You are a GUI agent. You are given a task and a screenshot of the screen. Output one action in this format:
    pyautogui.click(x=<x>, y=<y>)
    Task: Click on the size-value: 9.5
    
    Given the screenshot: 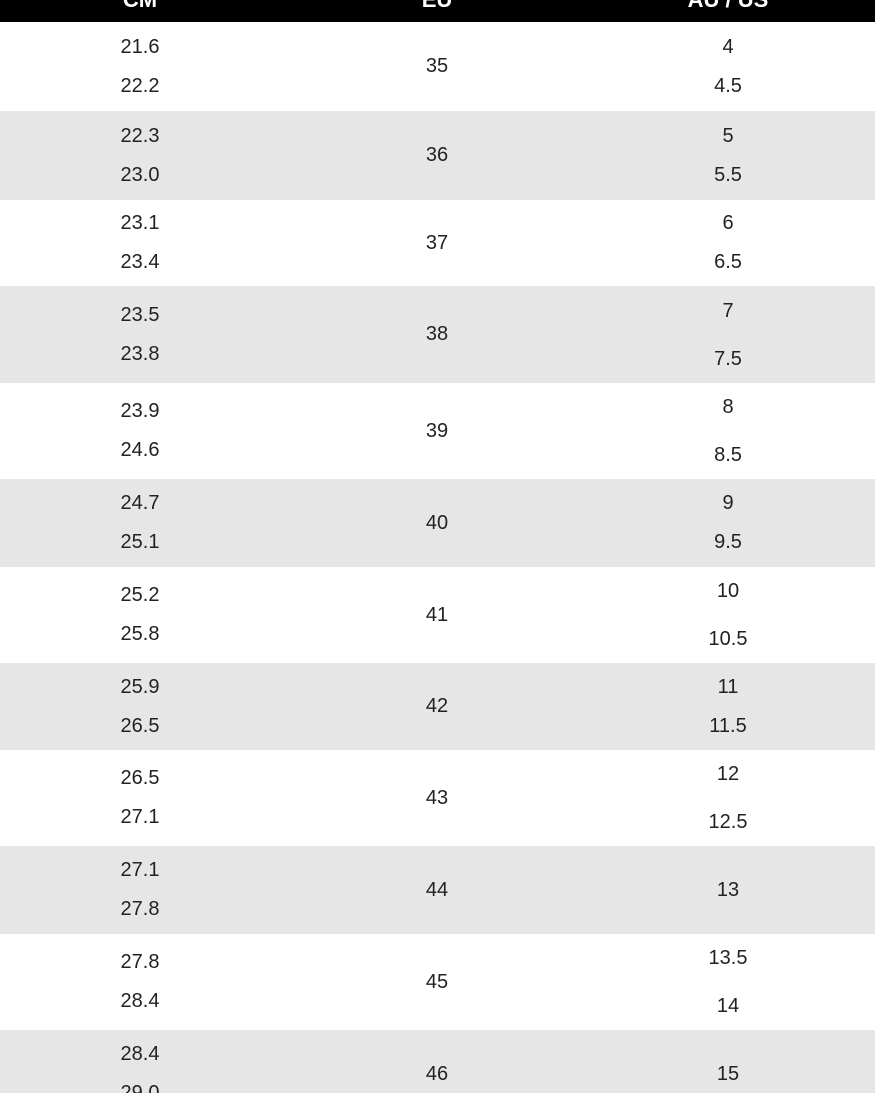 What is the action you would take?
    pyautogui.click(x=728, y=542)
    